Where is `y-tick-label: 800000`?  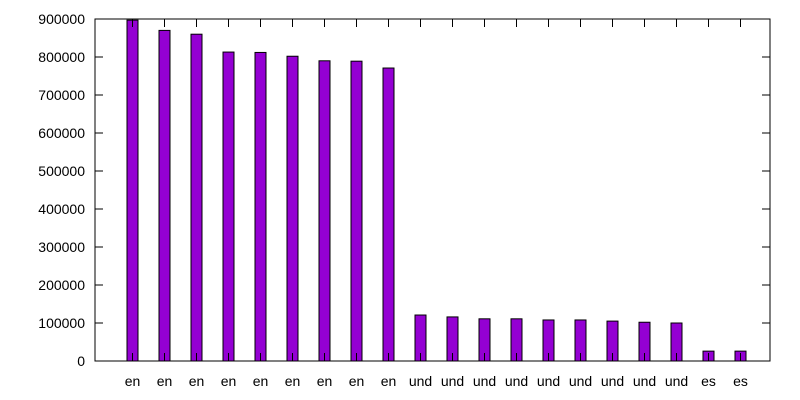
y-tick-label: 800000 is located at coordinates (61, 57).